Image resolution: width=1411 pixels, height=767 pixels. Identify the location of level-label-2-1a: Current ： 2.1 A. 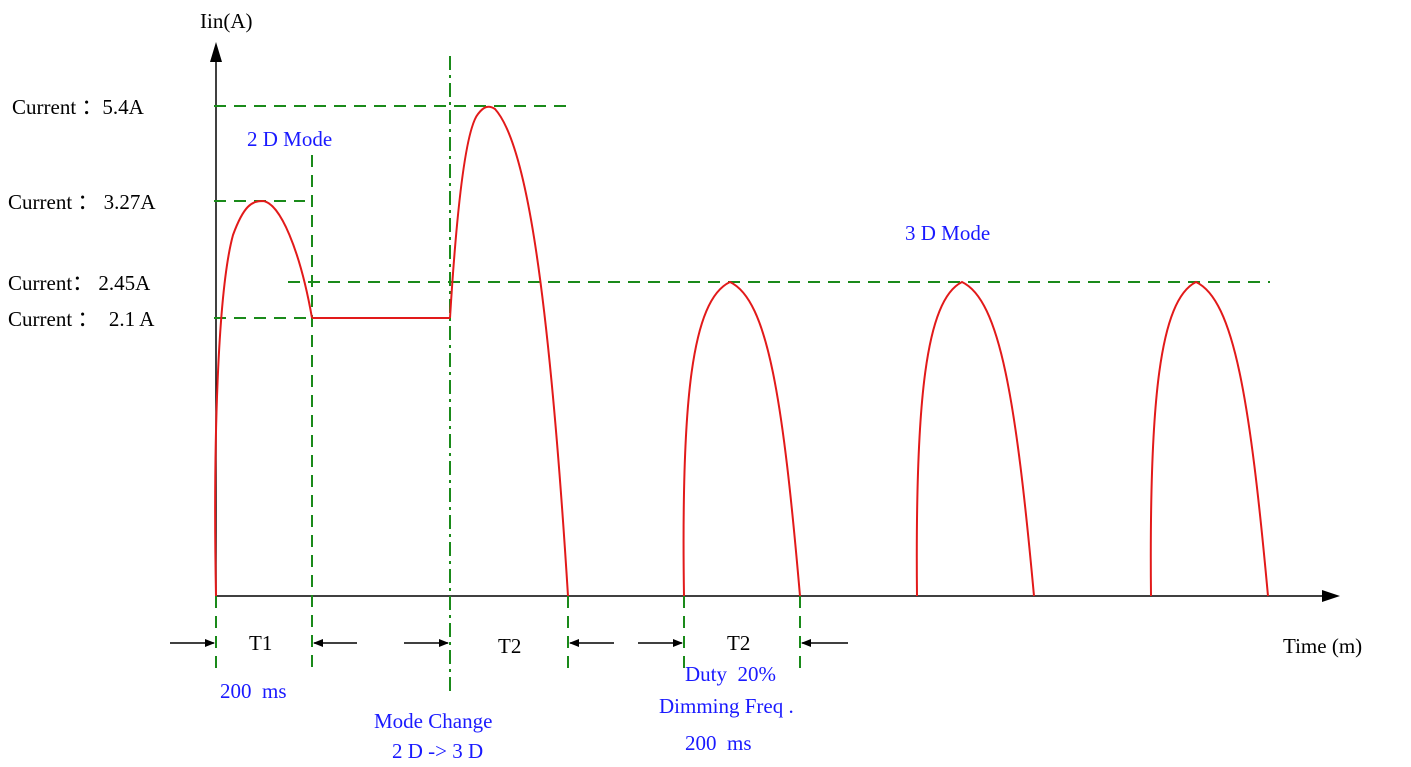
(81, 319).